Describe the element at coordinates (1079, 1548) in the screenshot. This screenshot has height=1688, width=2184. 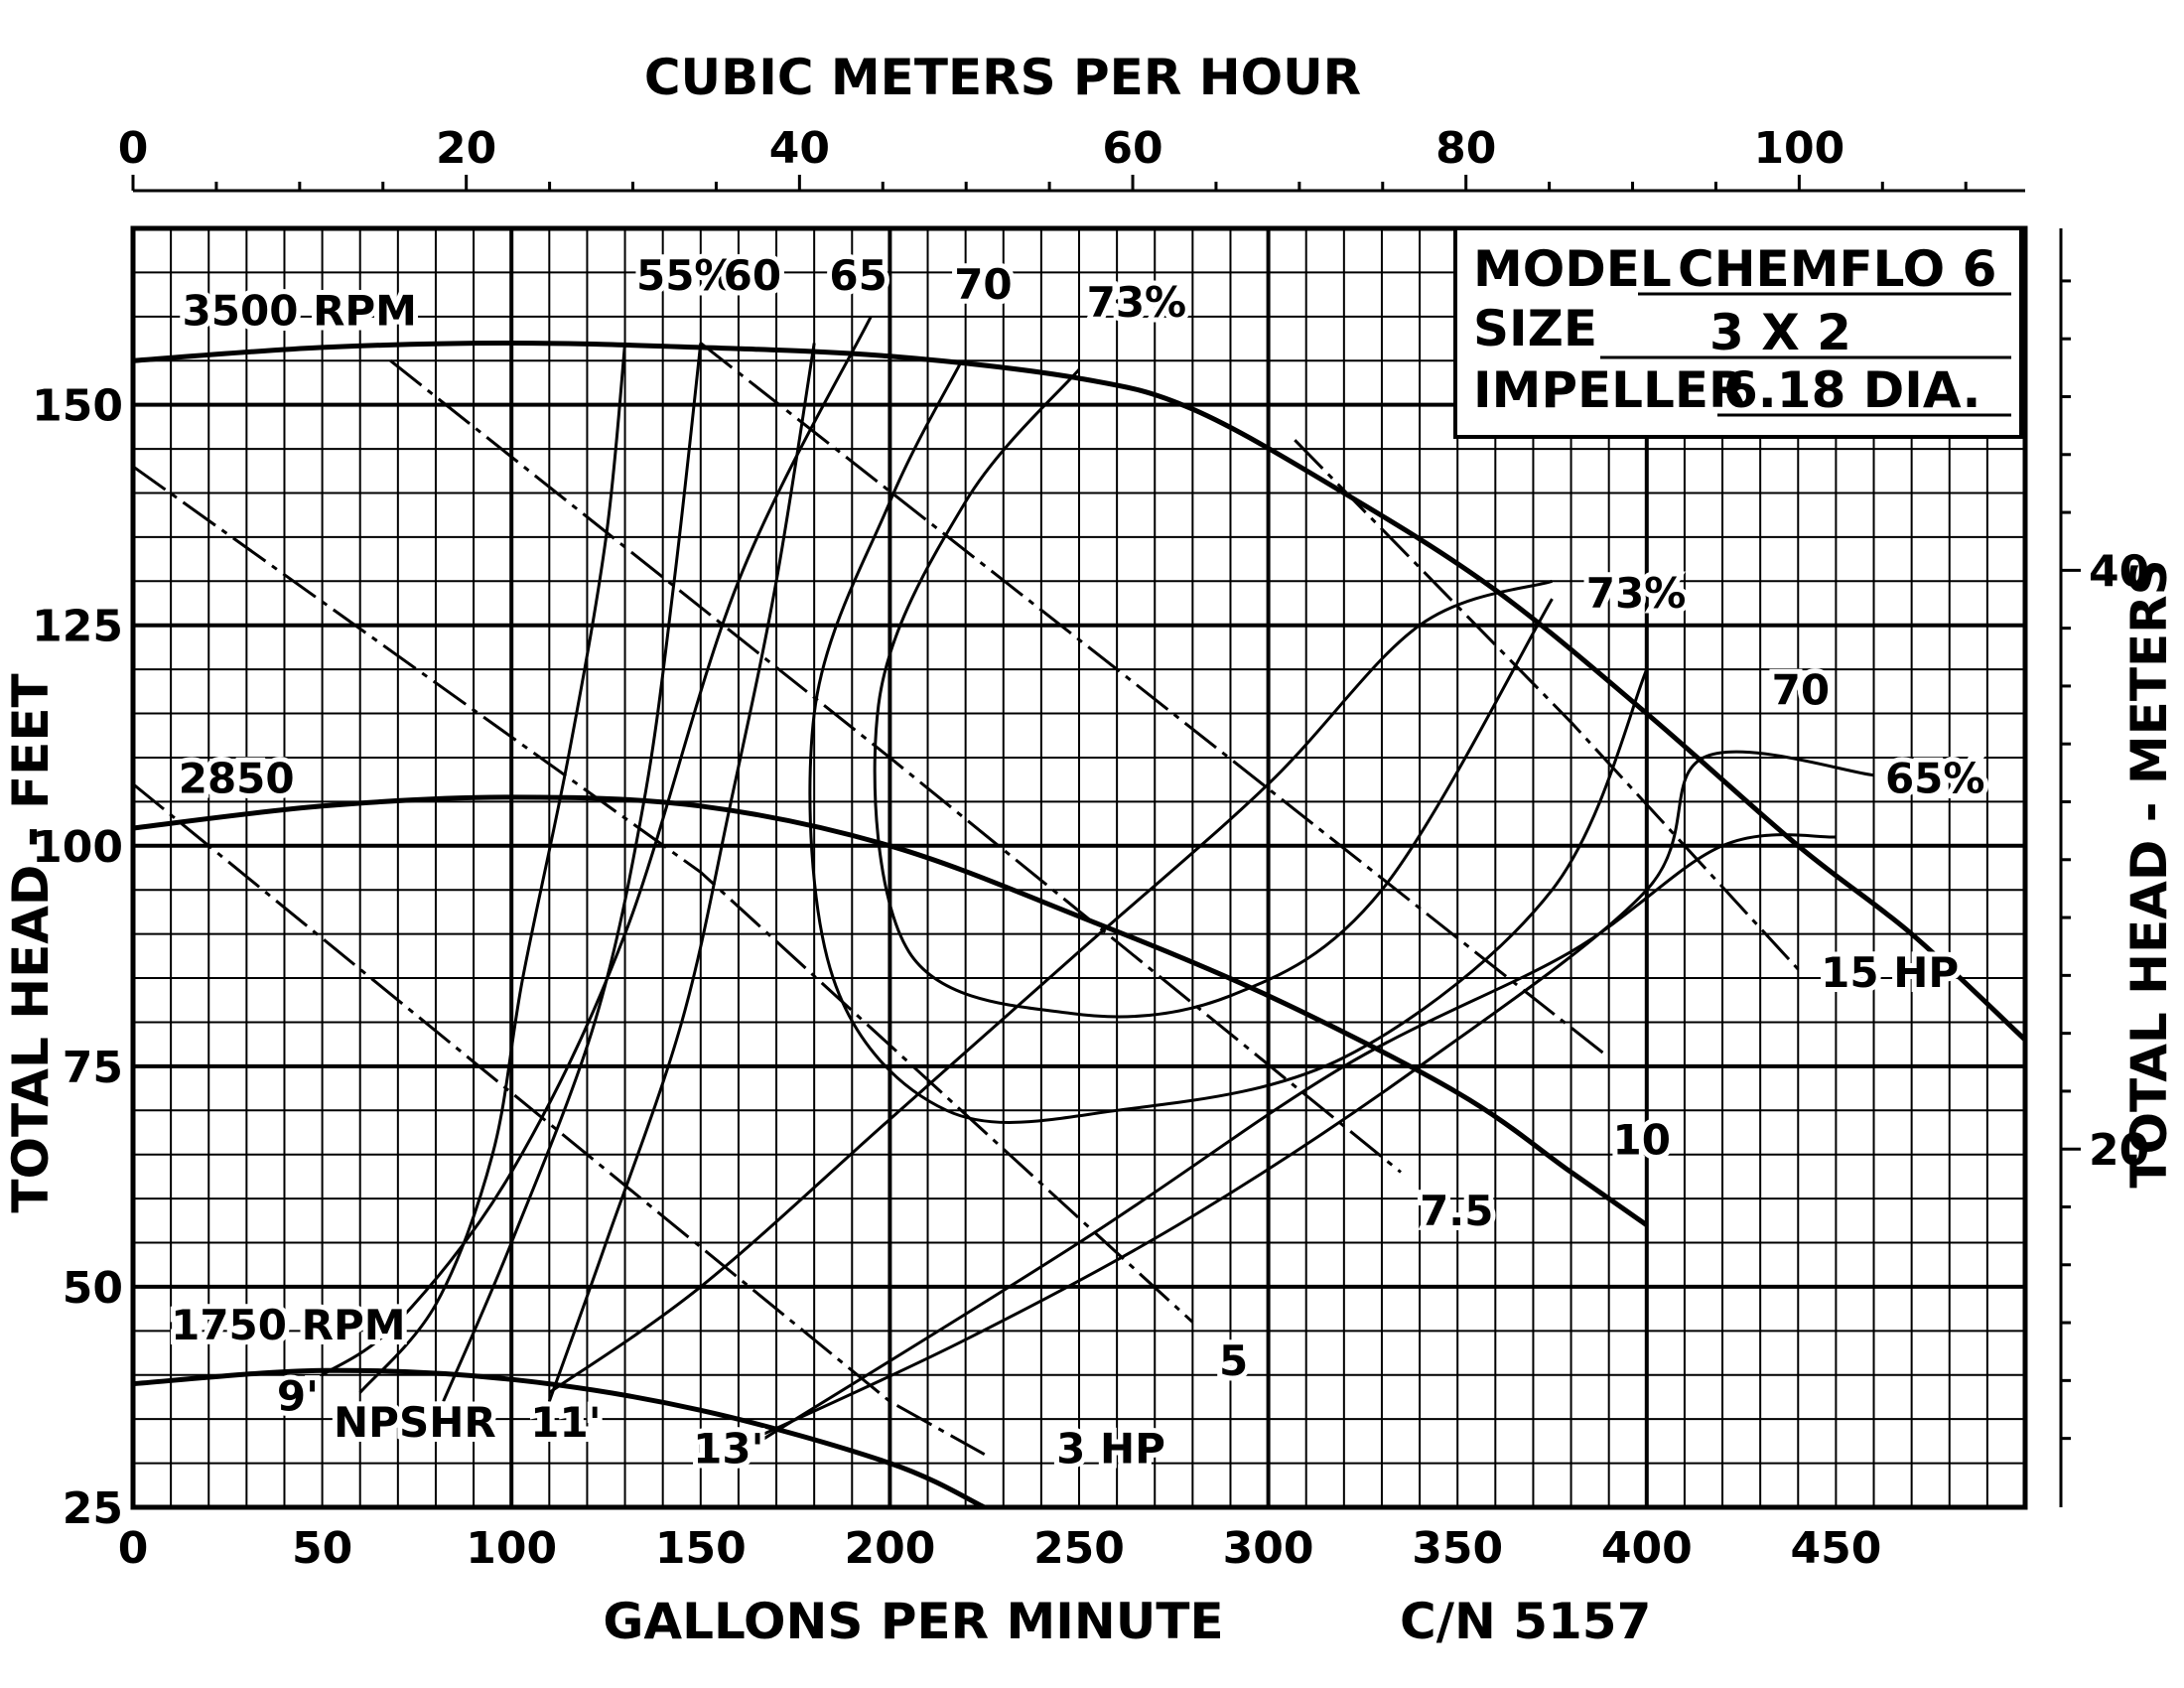
I see `x-tick-label: 250` at that location.